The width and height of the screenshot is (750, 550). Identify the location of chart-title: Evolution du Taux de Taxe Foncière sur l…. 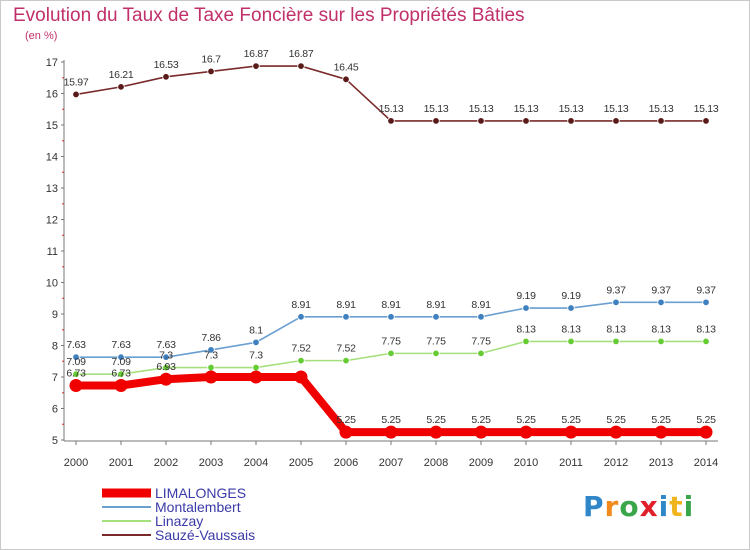
(269, 15).